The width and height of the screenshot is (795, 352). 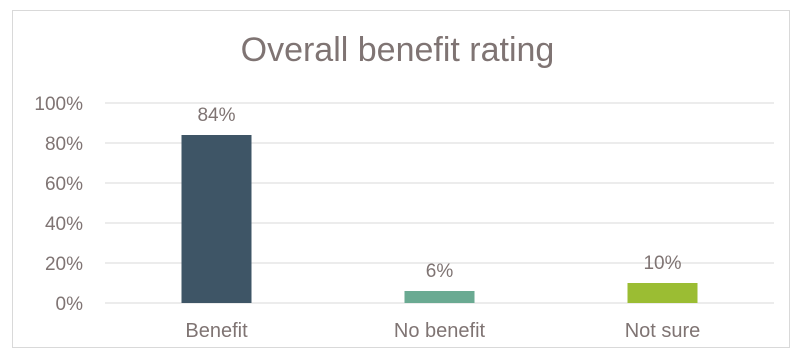 What do you see at coordinates (216, 219) in the screenshot?
I see `bar-benefit` at bounding box center [216, 219].